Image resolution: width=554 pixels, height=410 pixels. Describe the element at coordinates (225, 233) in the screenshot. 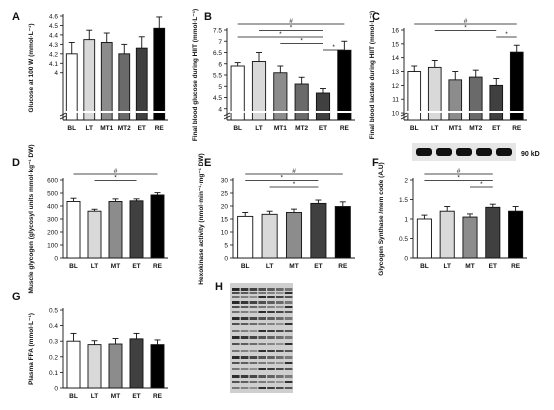

I see `y-tick-label: 10` at that location.